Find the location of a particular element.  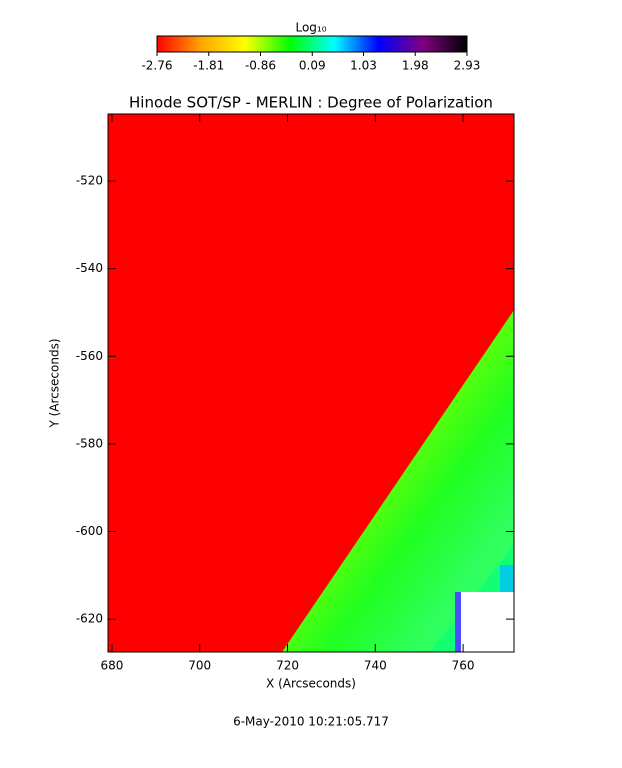

colorbar-tick-label: -2.76 is located at coordinates (156, 66).